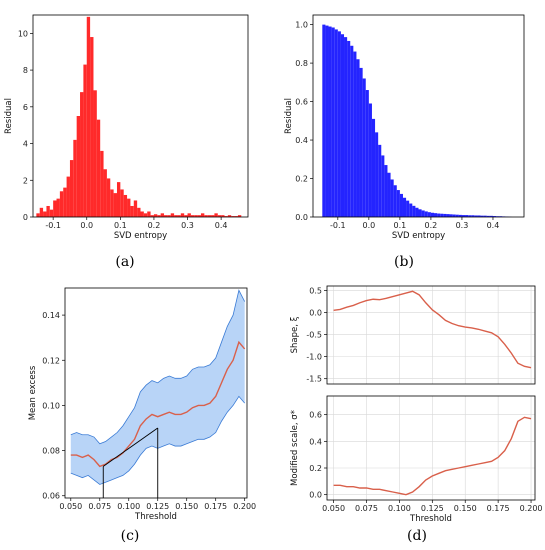  I want to click on x-tick-label: 0.1, so click(400, 225).